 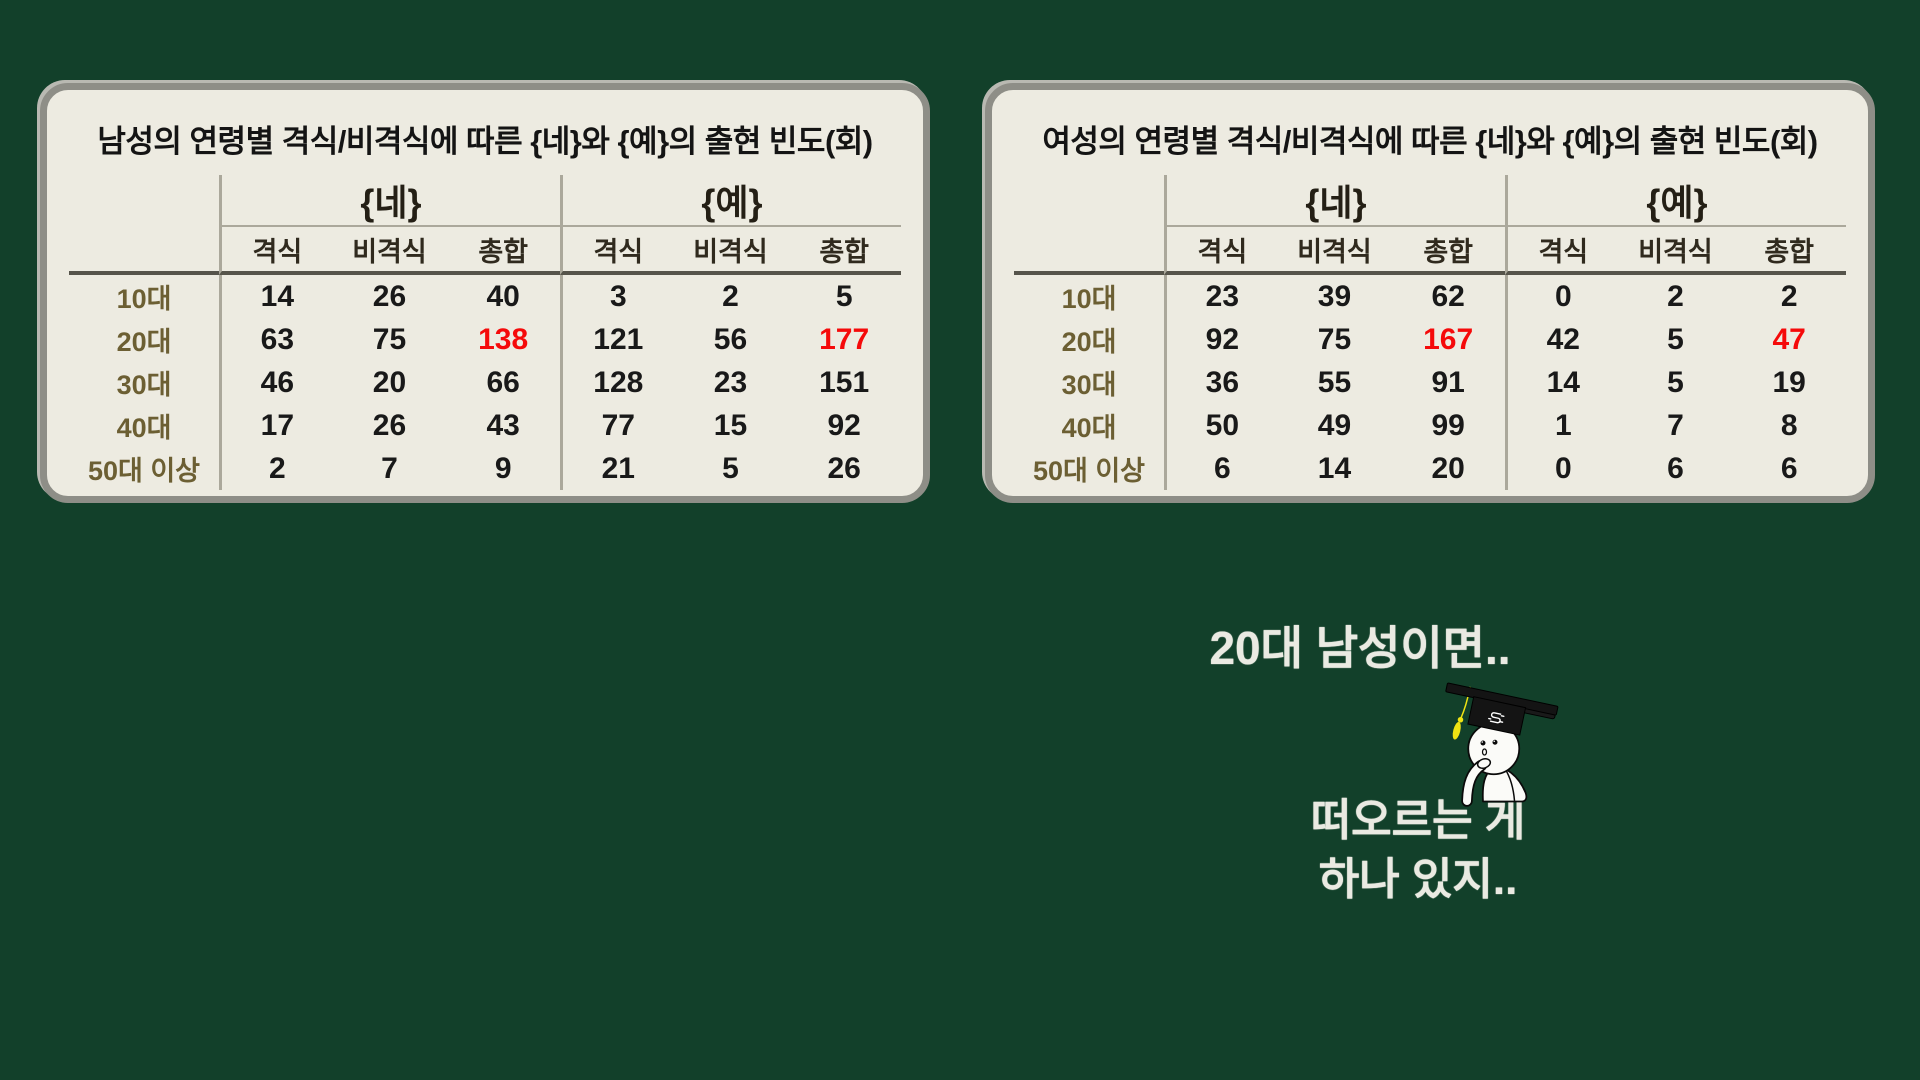 I want to click on male-table-title: 남성의 연령별 격식/비격식에 따른 {네}와 {예}의 출현 빈도(회), so click(x=485, y=141).